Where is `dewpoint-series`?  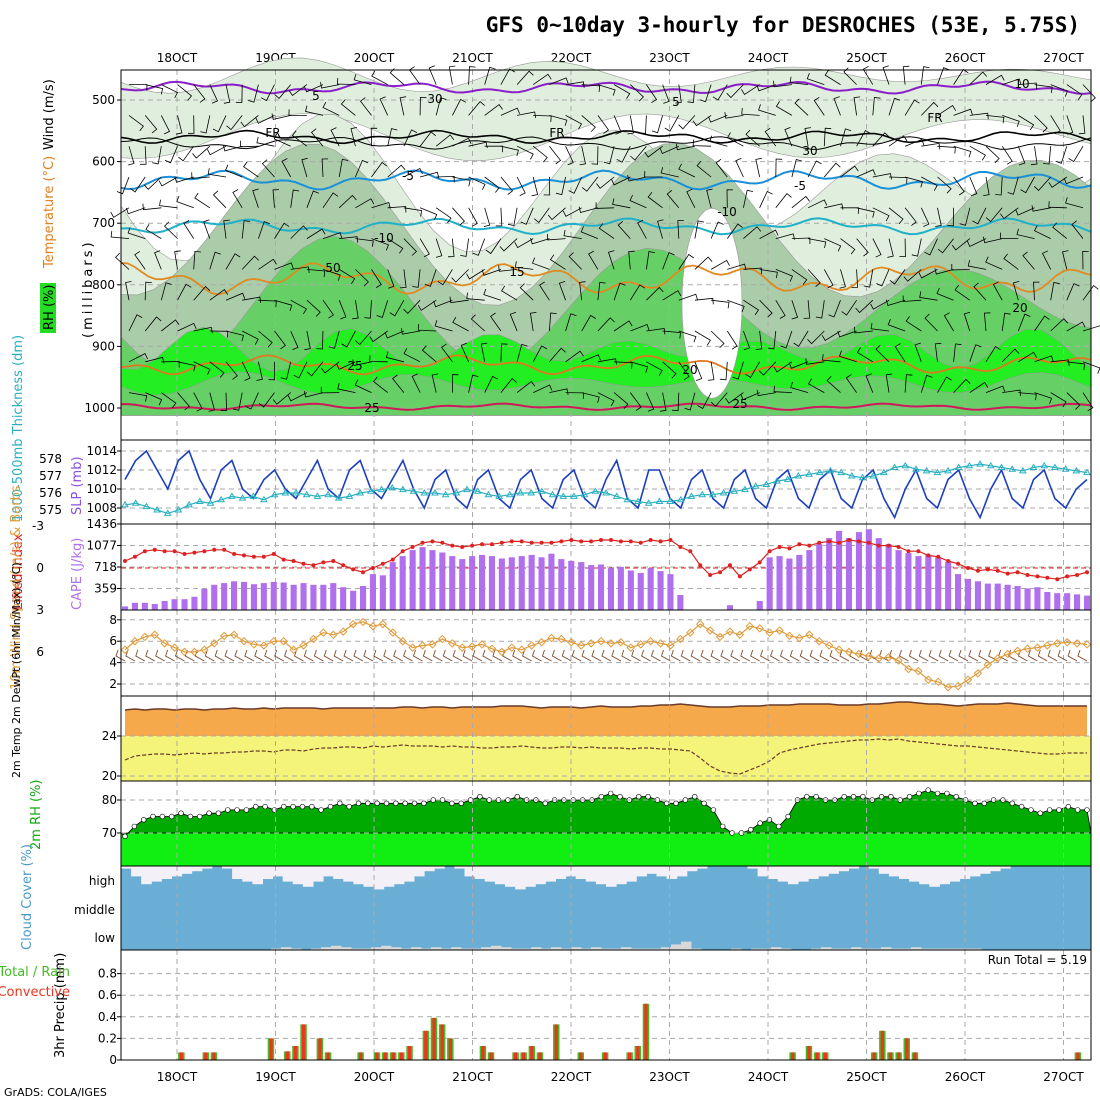
dewpoint-series is located at coordinates (605, 756).